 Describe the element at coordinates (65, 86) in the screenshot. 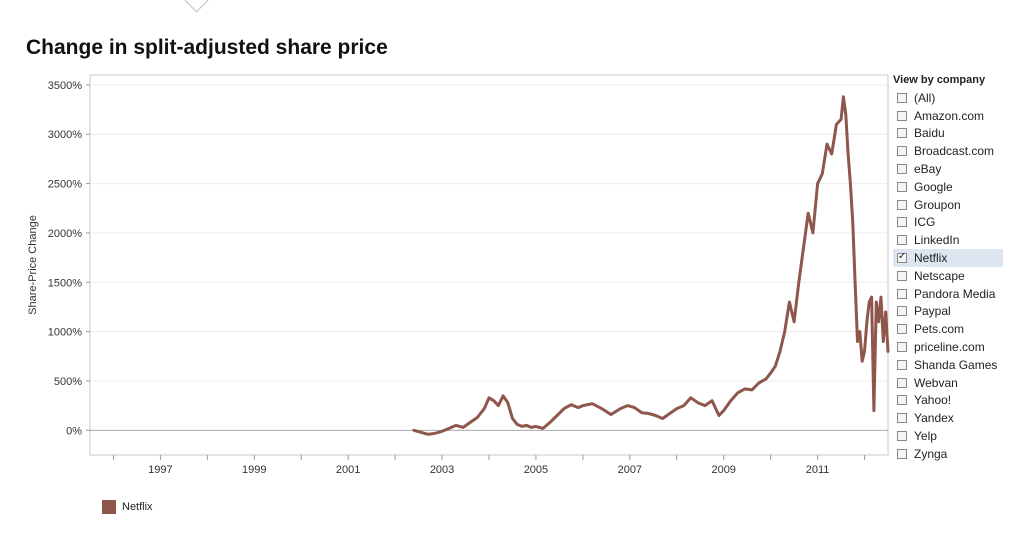

I see `y-tick-label: 3500%` at that location.